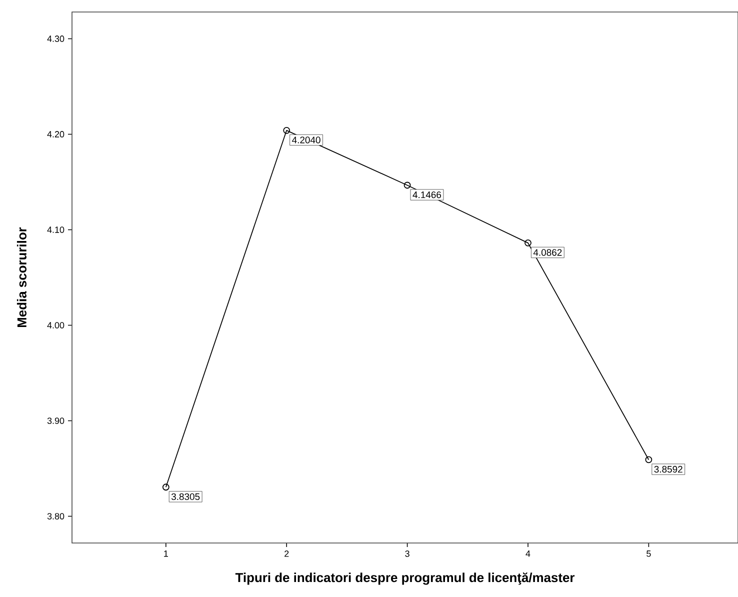 The width and height of the screenshot is (738, 597). What do you see at coordinates (55, 39) in the screenshot?
I see `y-tick-label: 4.30` at bounding box center [55, 39].